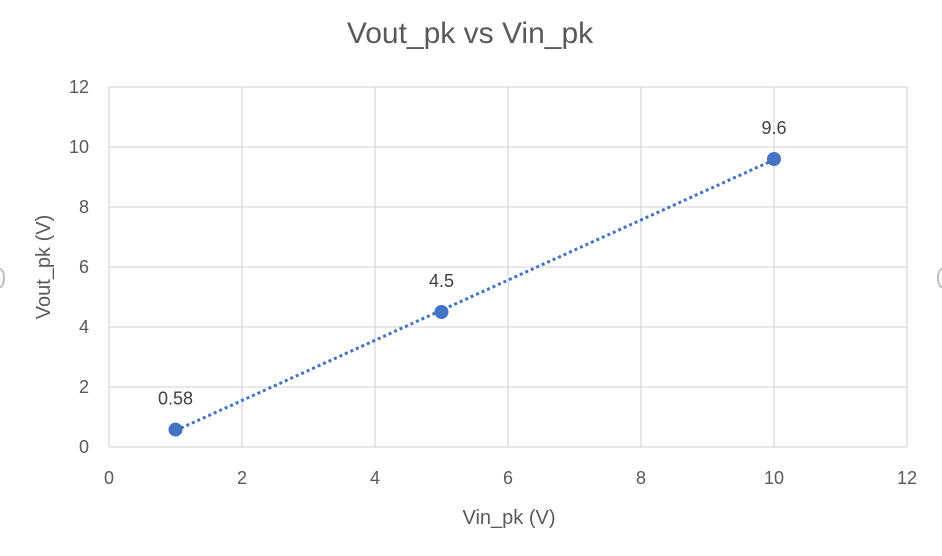 The image size is (942, 556). Describe the element at coordinates (907, 478) in the screenshot. I see `x-tick-label: 12` at that location.